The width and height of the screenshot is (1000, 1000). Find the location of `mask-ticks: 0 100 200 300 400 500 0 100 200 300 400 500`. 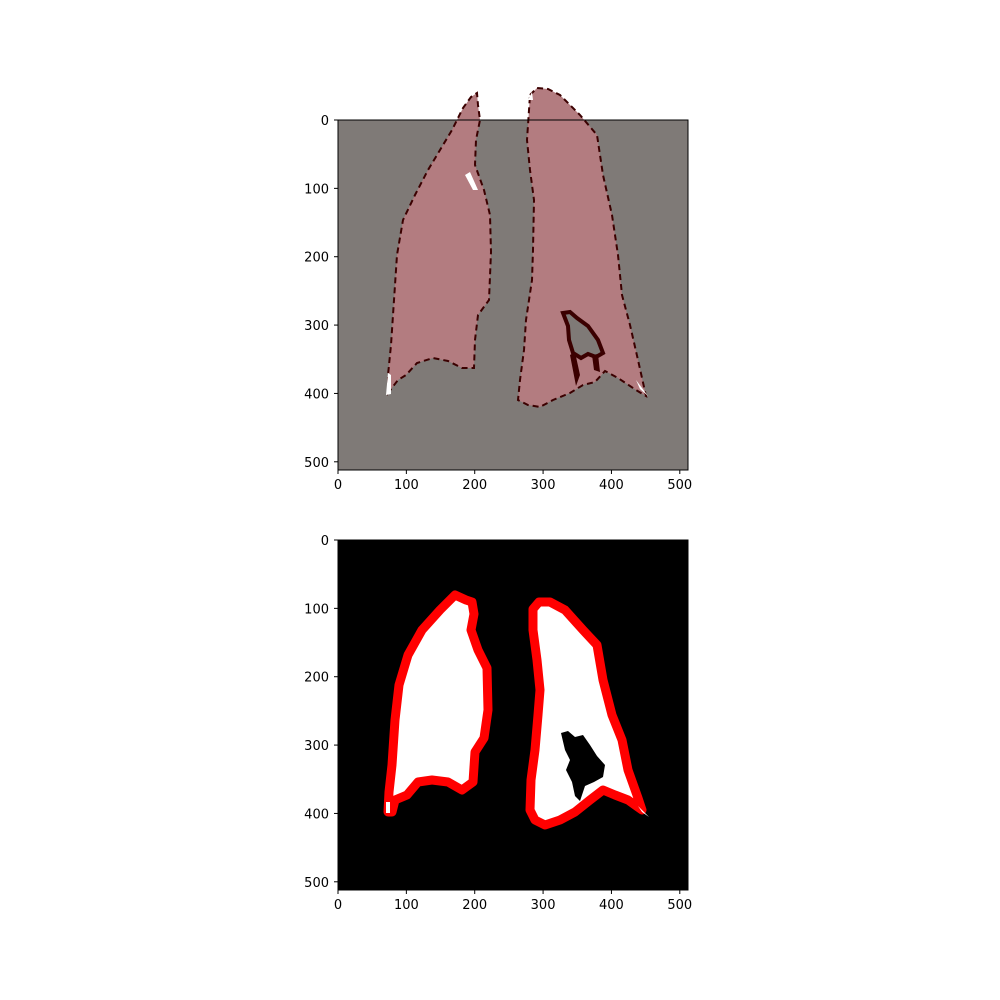

mask-ticks: 0 100 200 300 400 500 0 100 200 300 400 500 is located at coordinates (498, 723).